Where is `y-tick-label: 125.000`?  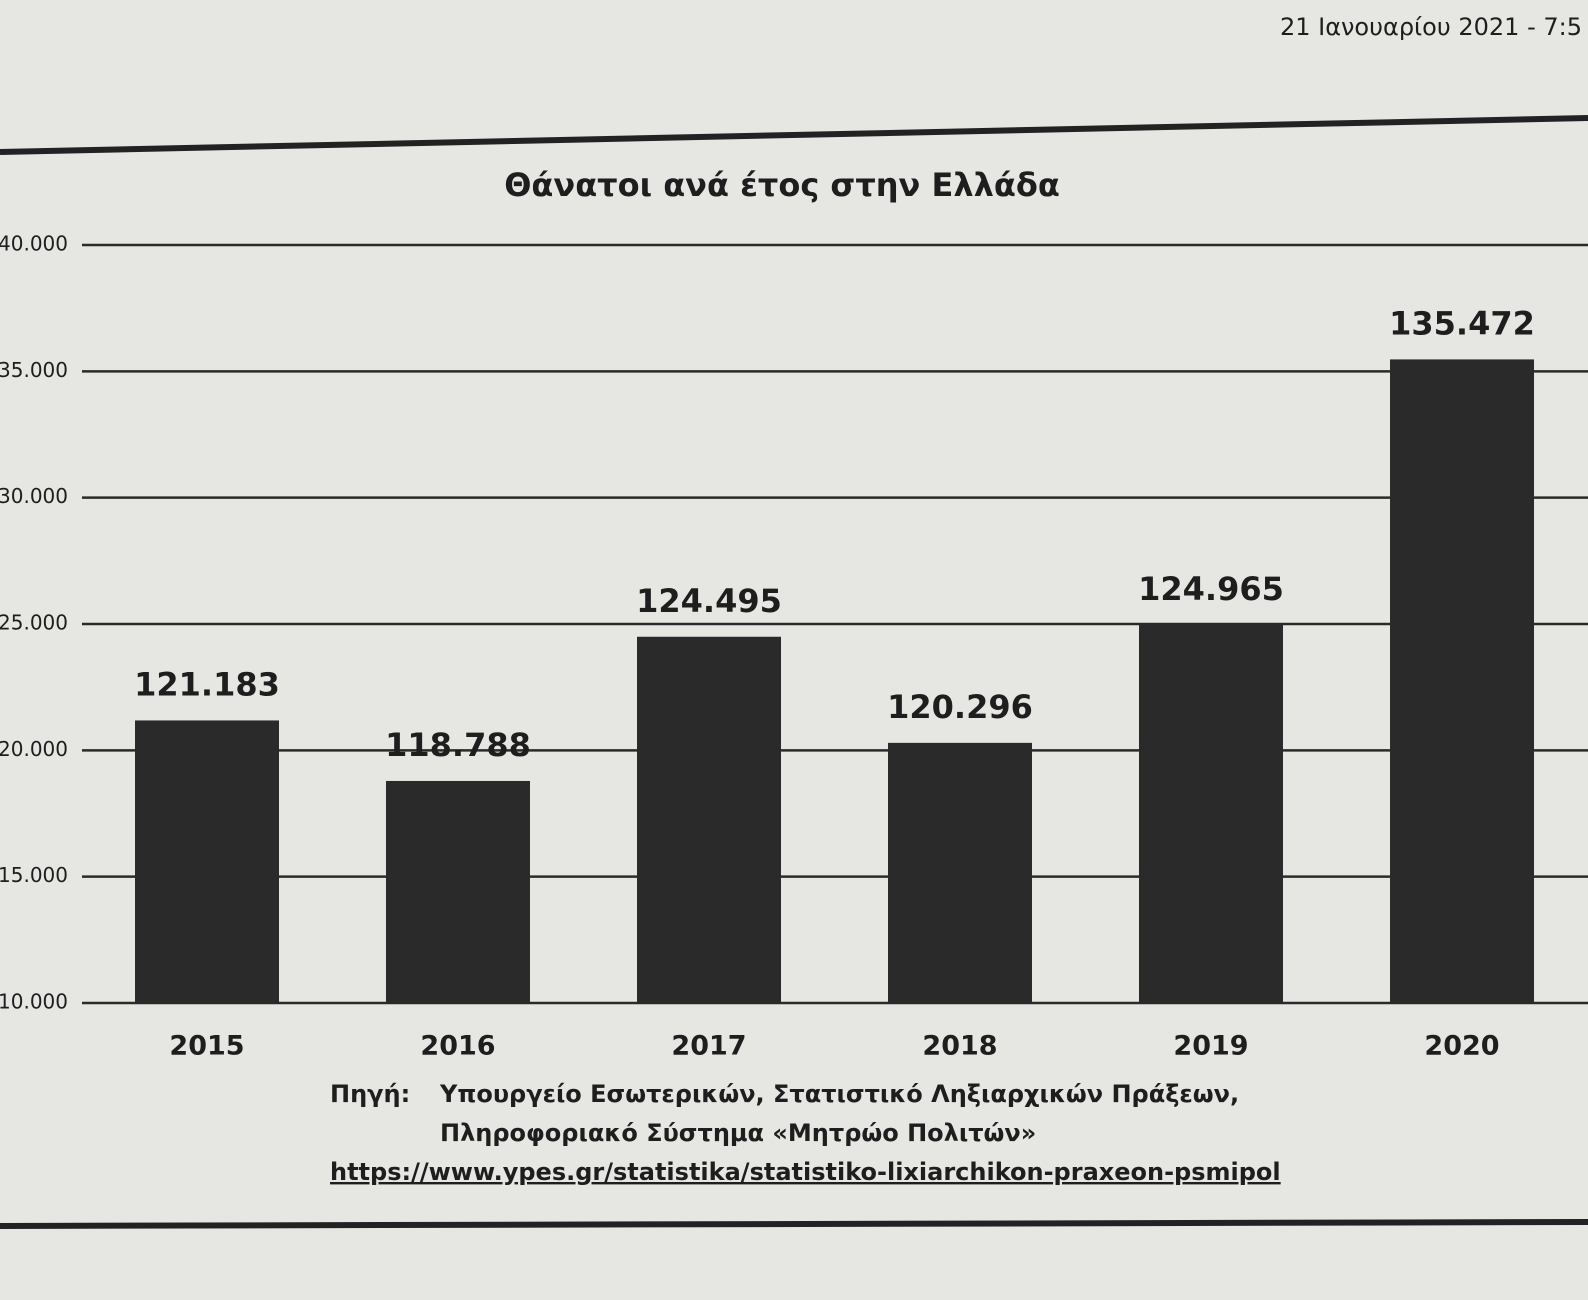
y-tick-label: 125.000 is located at coordinates (34, 623).